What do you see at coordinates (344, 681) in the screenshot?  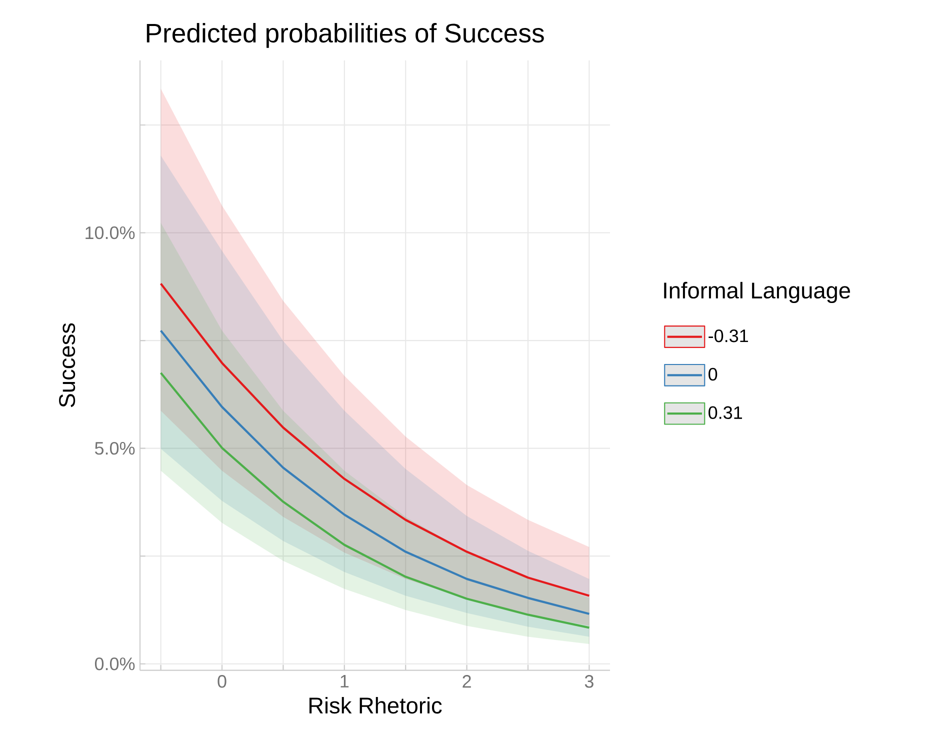 I see `x-tick-label: 1` at bounding box center [344, 681].